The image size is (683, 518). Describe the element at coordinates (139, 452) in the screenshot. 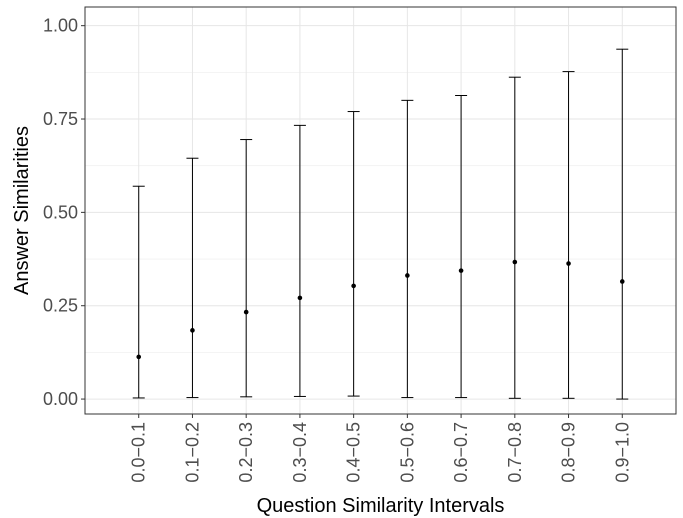

I see `x-tick-label: 0.0−0.1` at that location.